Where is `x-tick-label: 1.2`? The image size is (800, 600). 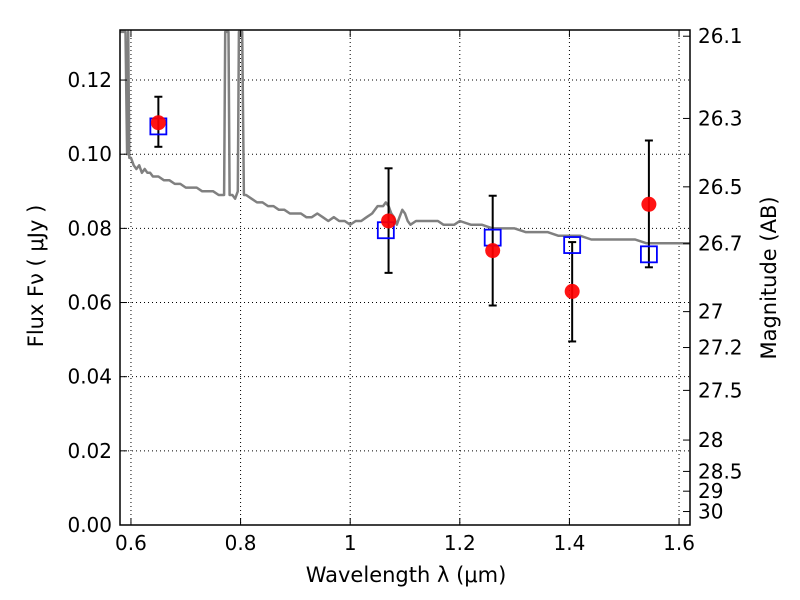 x-tick-label: 1.2 is located at coordinates (460, 543).